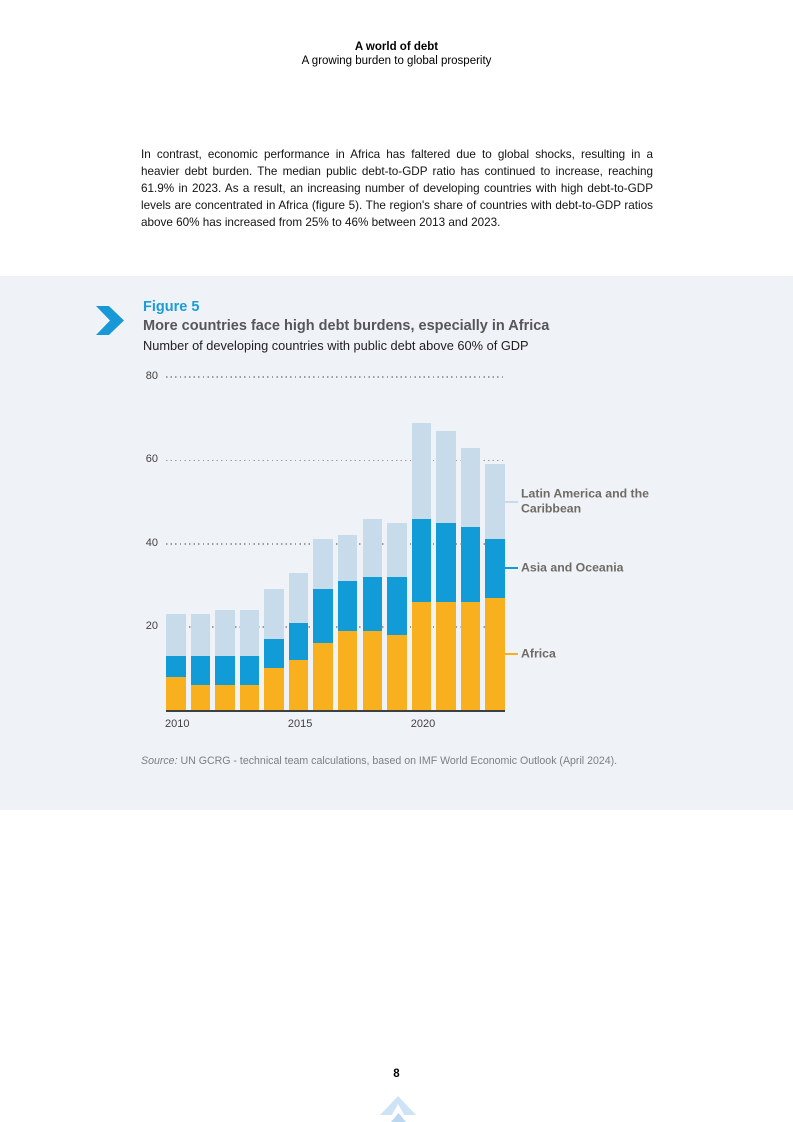 This screenshot has height=1122, width=793. What do you see at coordinates (151, 459) in the screenshot?
I see `y-tick-label-60: 60` at bounding box center [151, 459].